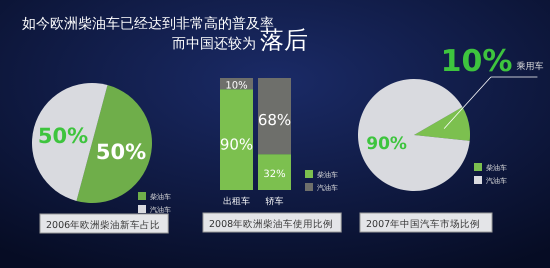 Image resolution: width=550 pixels, height=268 pixels. Describe the element at coordinates (275, 119) in the screenshot. I see `data-label: 68%` at that location.